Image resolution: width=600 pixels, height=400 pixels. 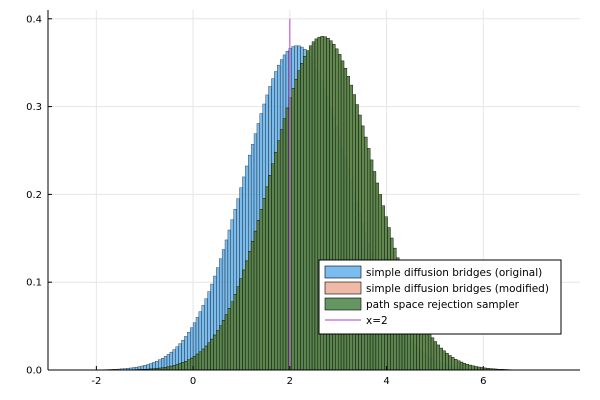 What do you see at coordinates (343, 288) in the screenshot?
I see `legend-swatch-modified` at bounding box center [343, 288].